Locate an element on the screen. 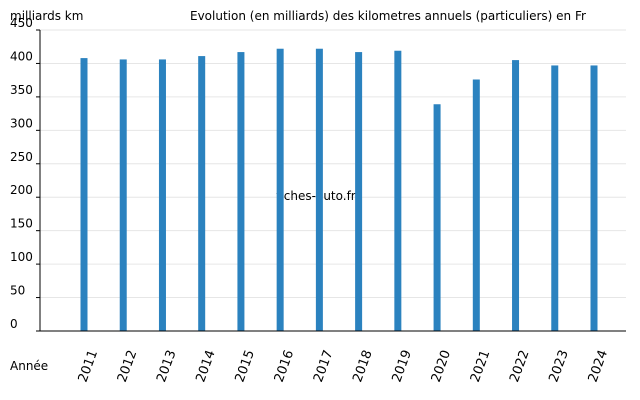 This screenshot has height=400, width=640. x-tick-label-2018: 2018 is located at coordinates (362, 366).